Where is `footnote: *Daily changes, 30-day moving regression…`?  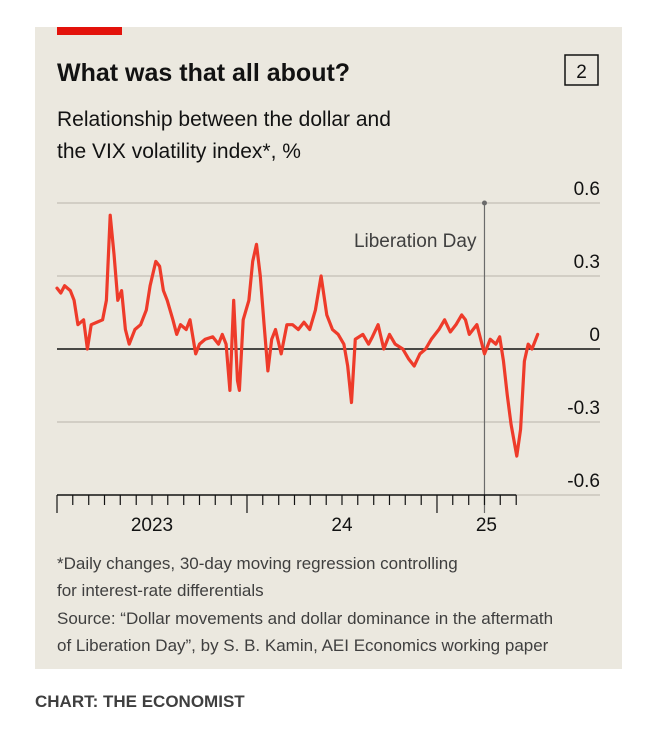
footnote: *Daily changes, 30-day moving regression… is located at coordinates (257, 563).